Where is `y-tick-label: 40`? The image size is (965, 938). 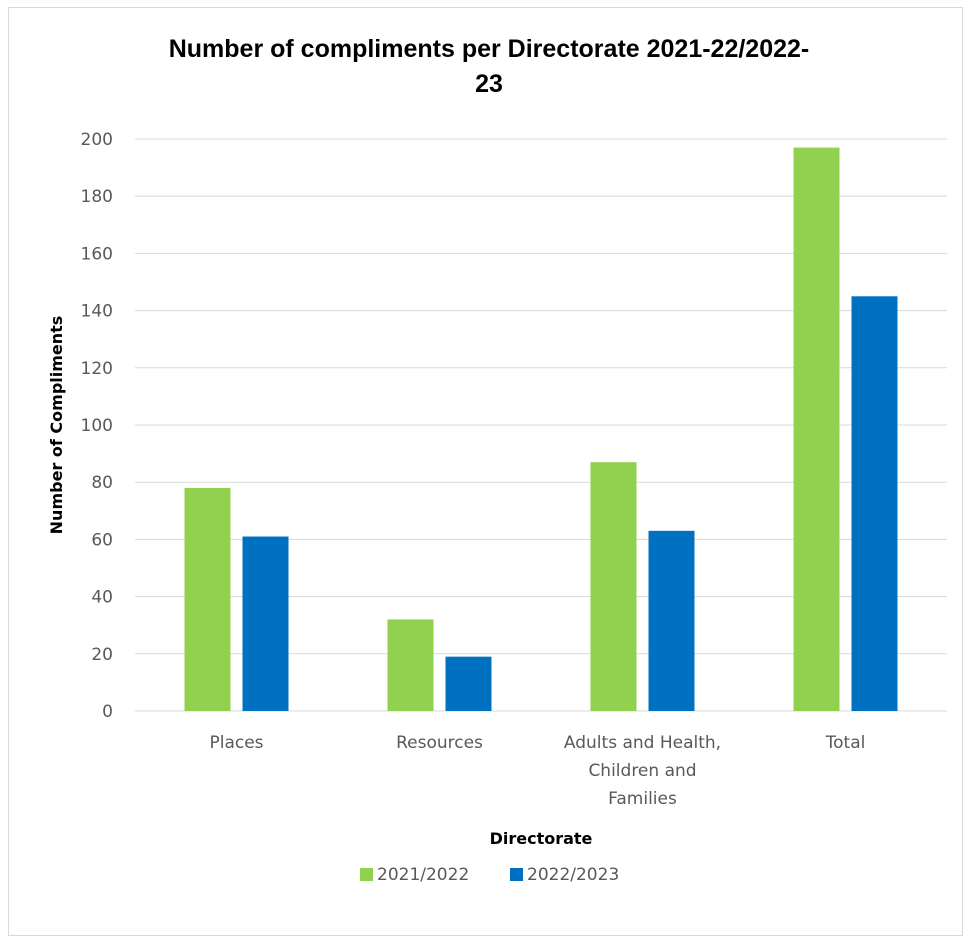
y-tick-label: 40 is located at coordinates (102, 598).